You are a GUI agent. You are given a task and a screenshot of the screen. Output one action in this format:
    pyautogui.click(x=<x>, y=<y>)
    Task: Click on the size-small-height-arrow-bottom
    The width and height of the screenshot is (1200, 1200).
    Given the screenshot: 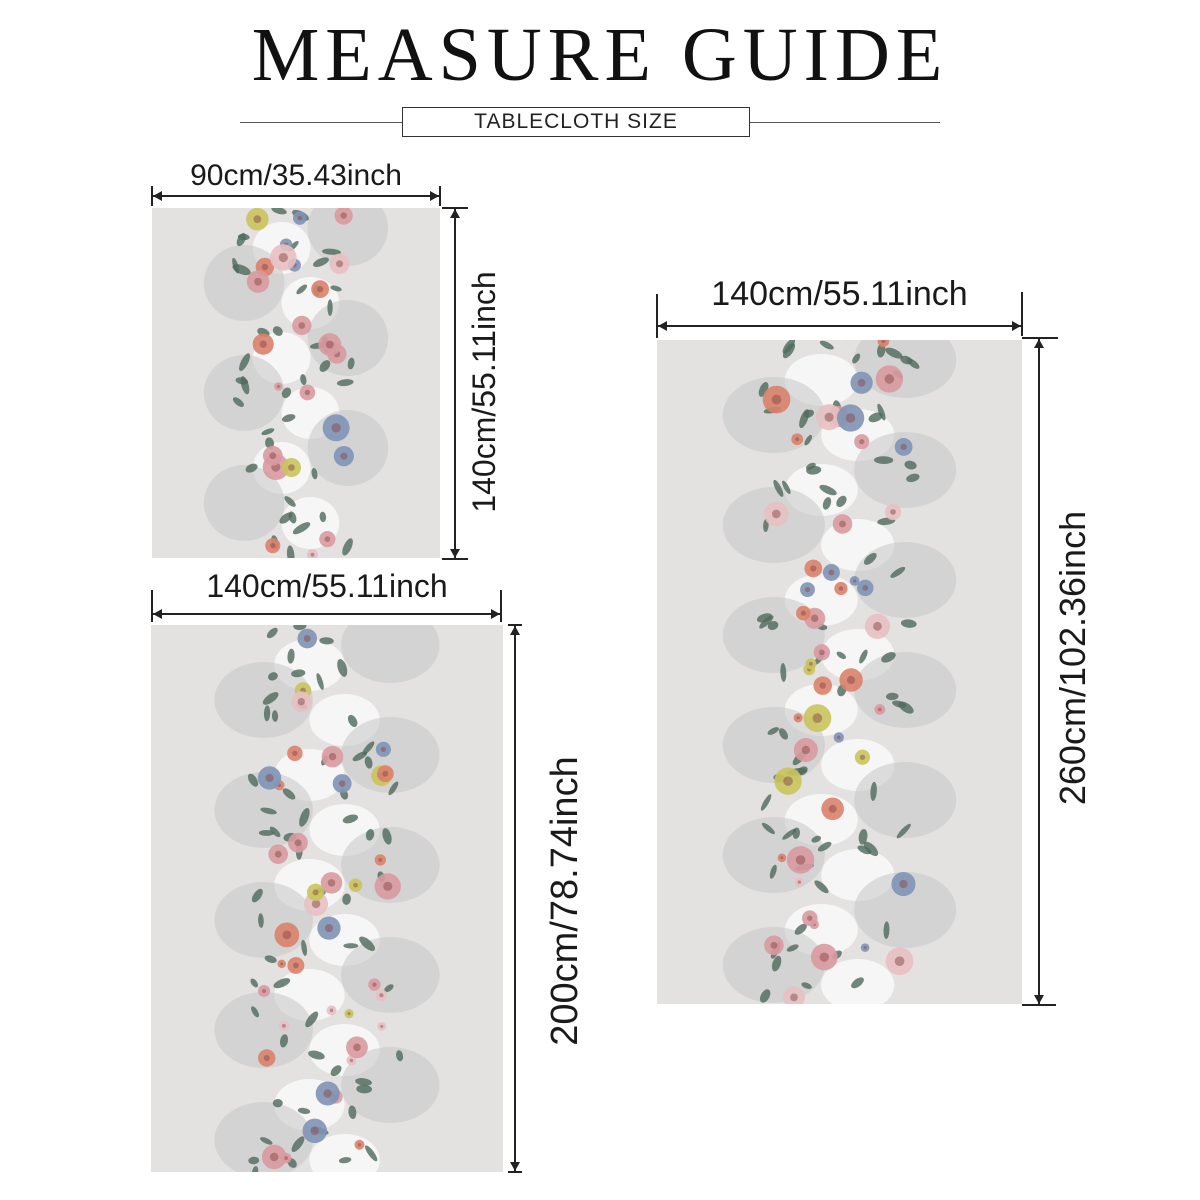 What is the action you would take?
    pyautogui.click(x=455, y=553)
    